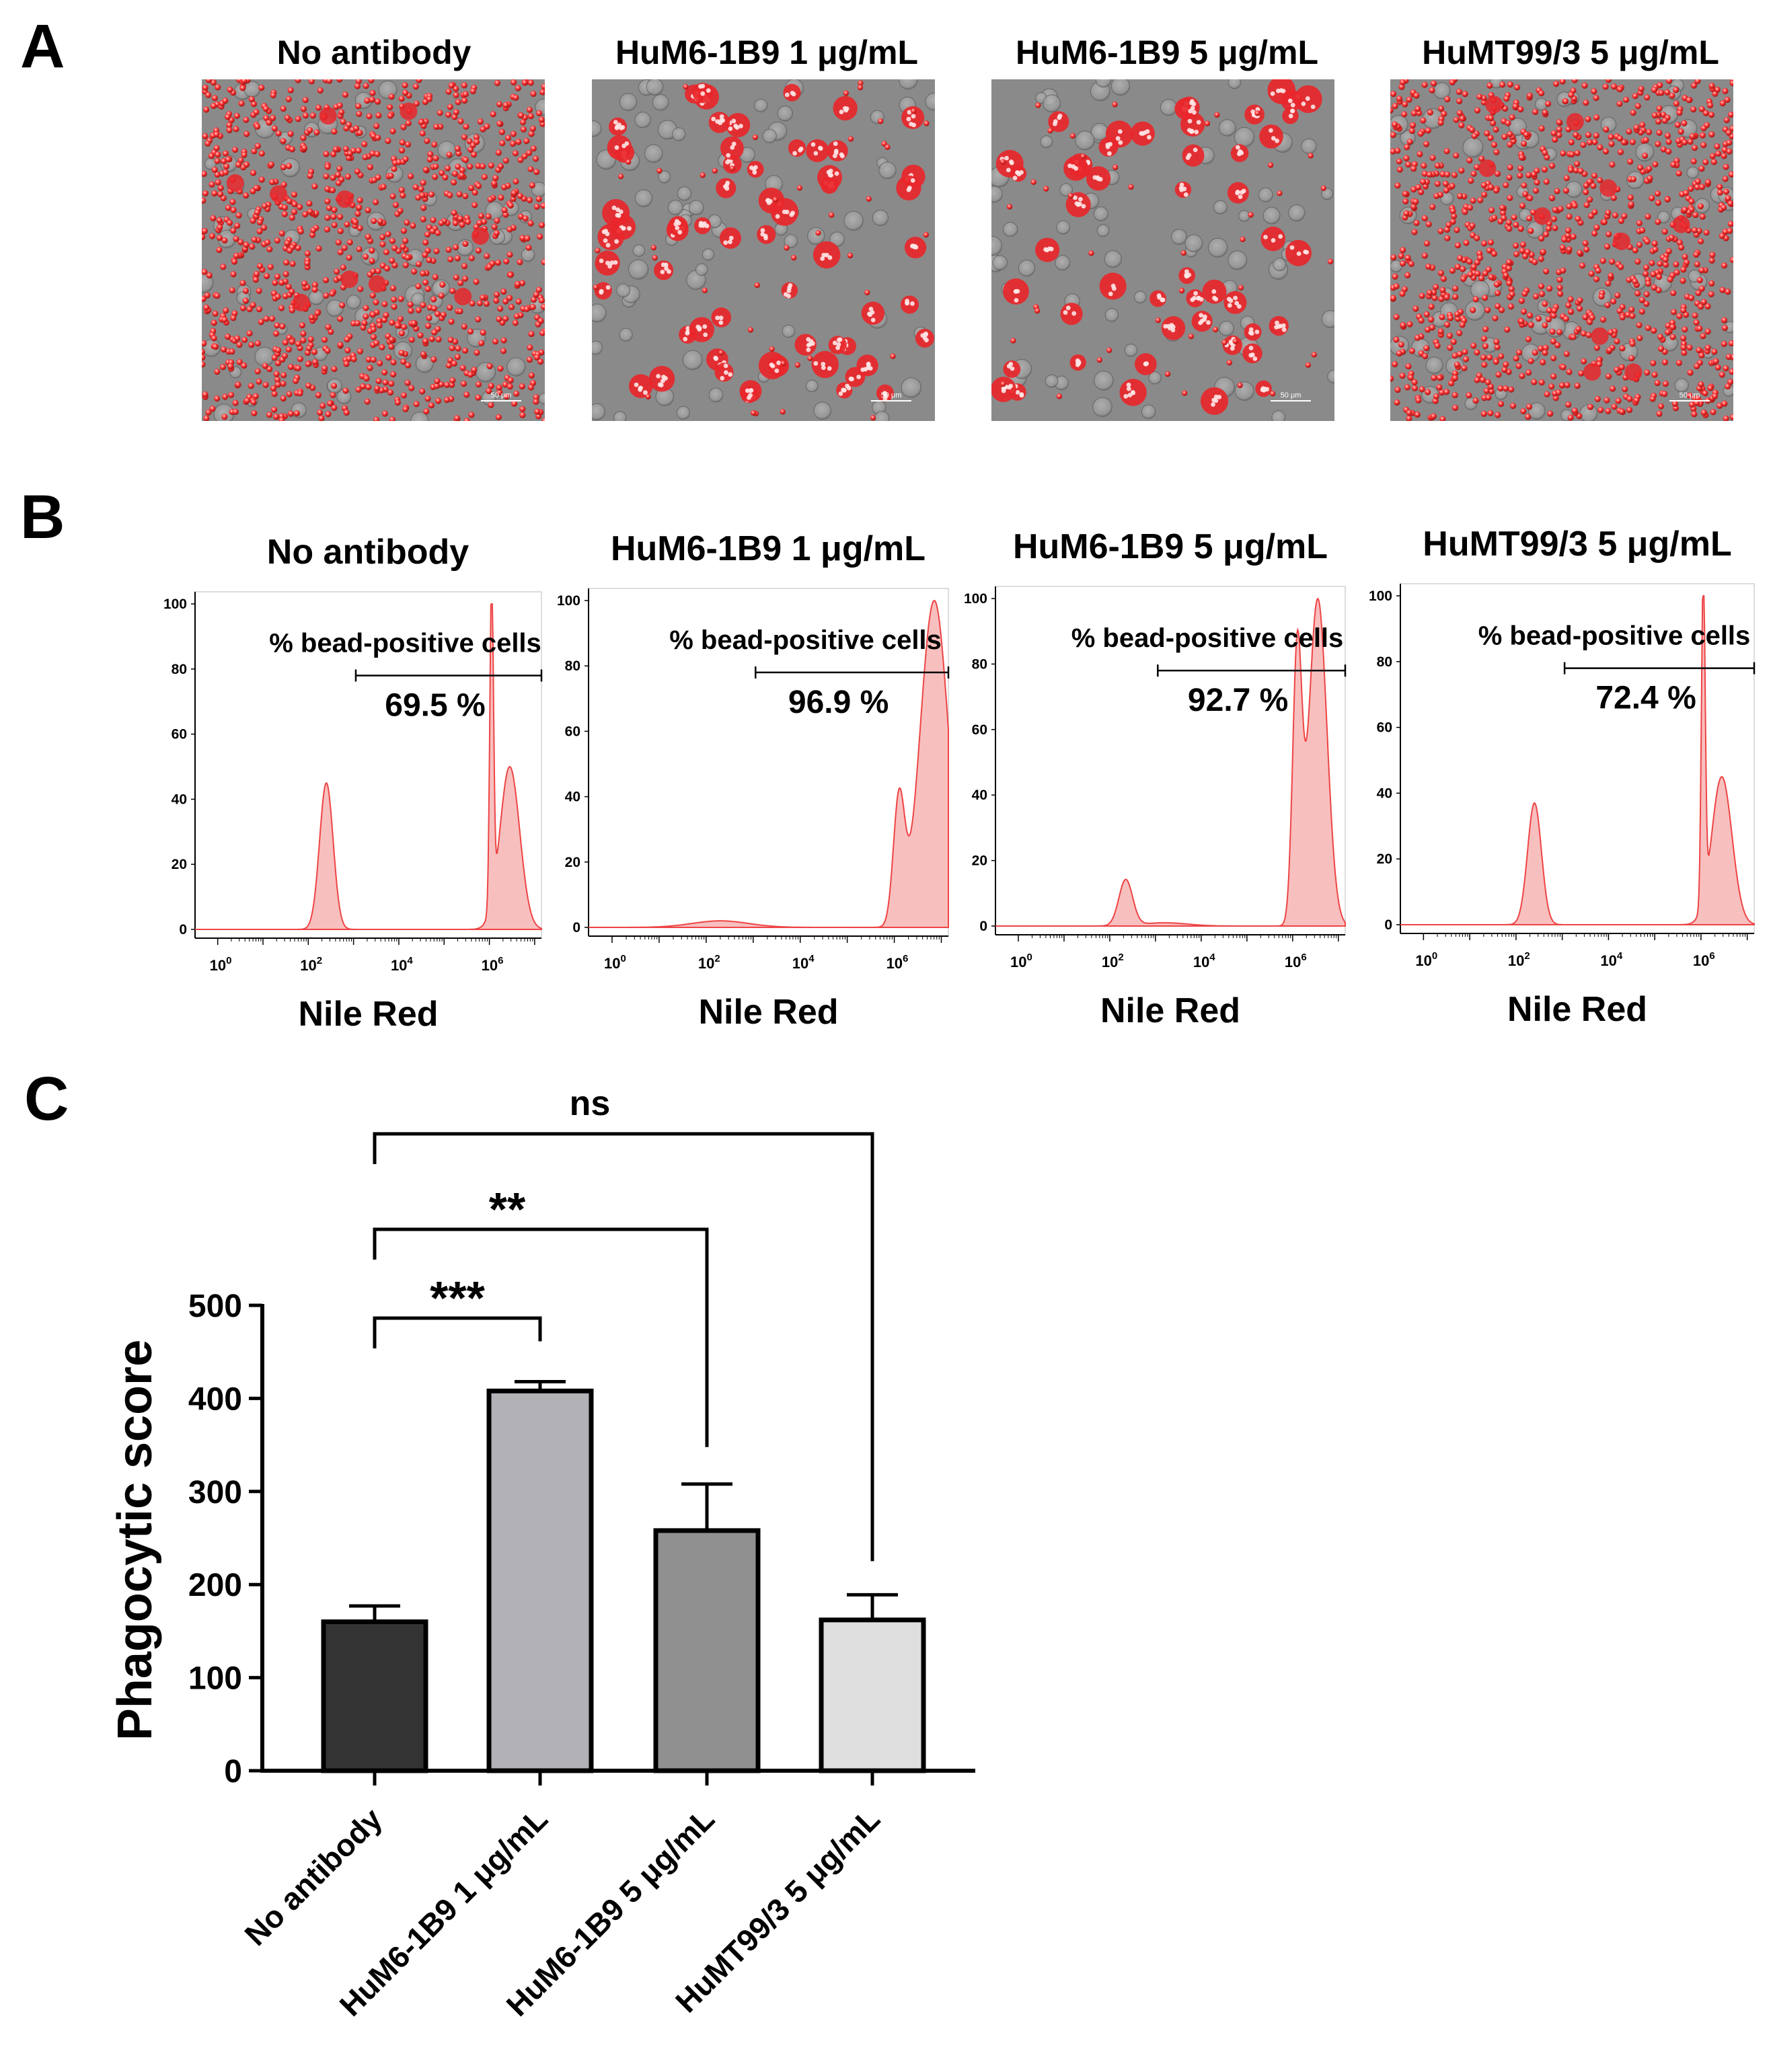  Describe the element at coordinates (46, 1099) in the screenshot. I see `panel-c-letter: C` at that location.